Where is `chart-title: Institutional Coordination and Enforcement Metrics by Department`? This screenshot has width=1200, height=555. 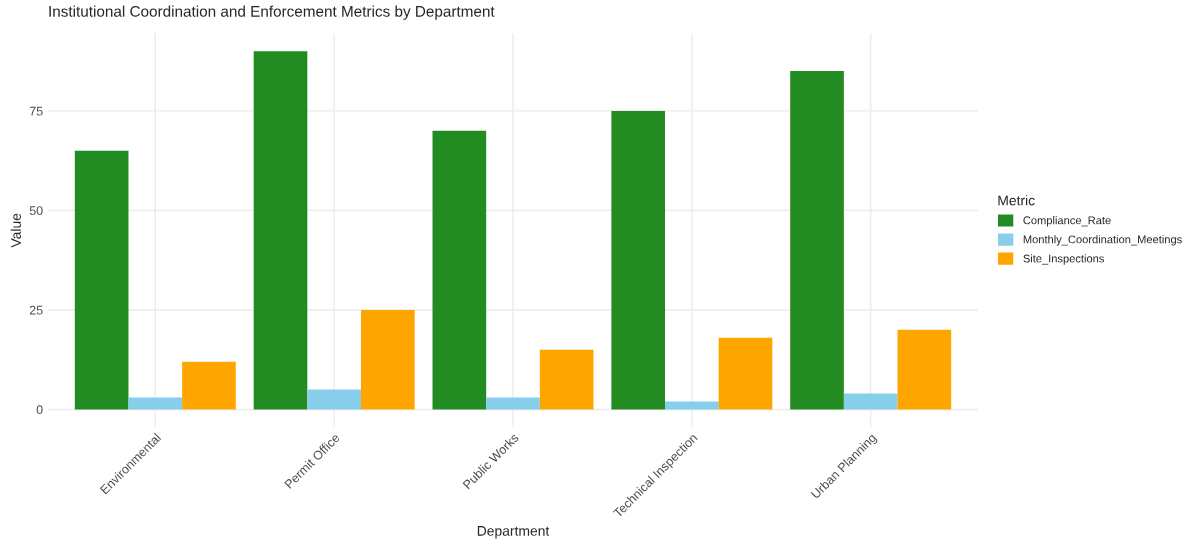 chart-title: Institutional Coordination and Enforcement Metrics by Department is located at coordinates (272, 12).